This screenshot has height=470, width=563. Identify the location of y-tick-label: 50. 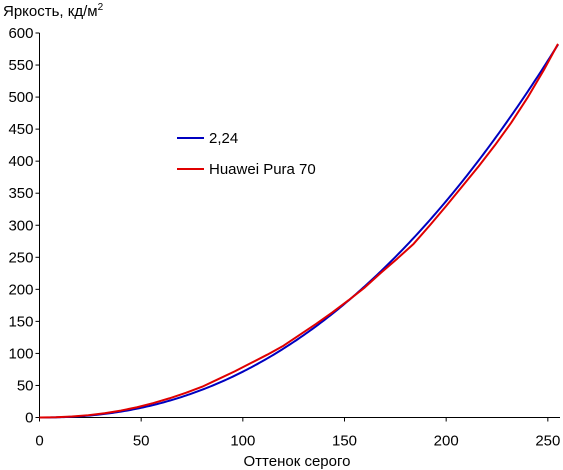
(25, 385).